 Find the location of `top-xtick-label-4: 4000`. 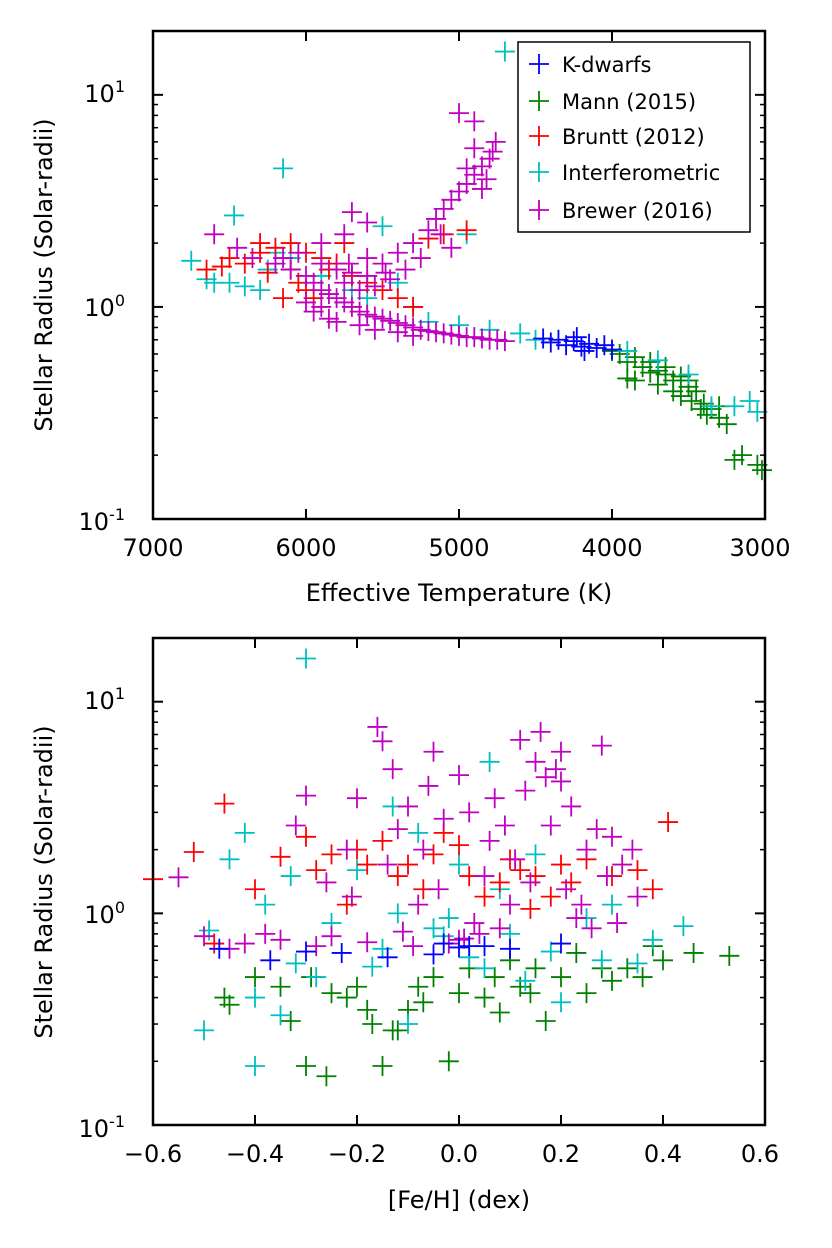

top-xtick-label-4: 4000 is located at coordinates (611, 548).